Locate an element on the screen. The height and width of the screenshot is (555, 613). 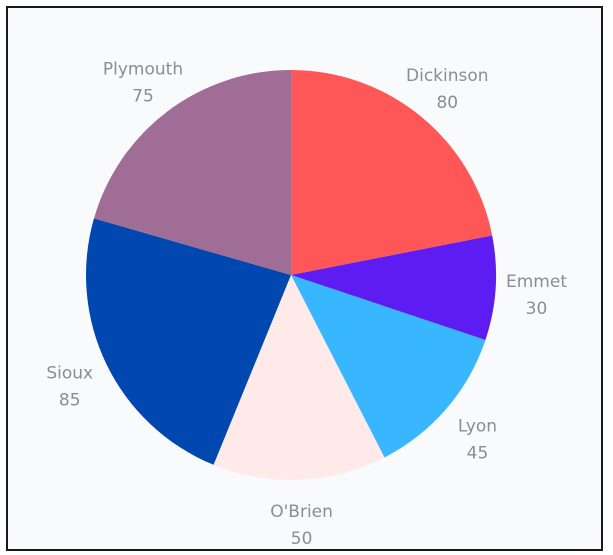
pie-slice-o-brien is located at coordinates (299, 377).